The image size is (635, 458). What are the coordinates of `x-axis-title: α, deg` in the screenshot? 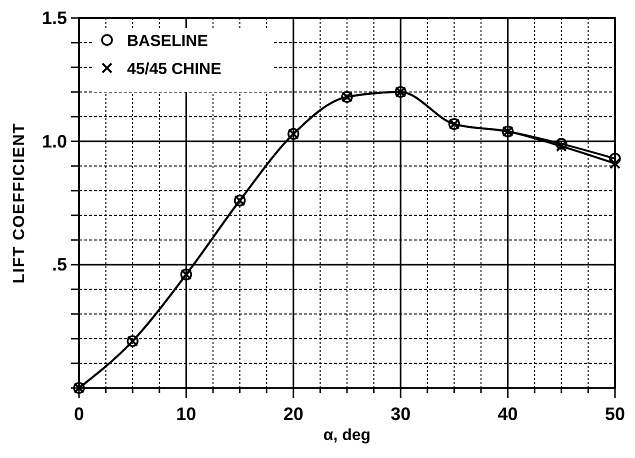 It's located at (347, 435).